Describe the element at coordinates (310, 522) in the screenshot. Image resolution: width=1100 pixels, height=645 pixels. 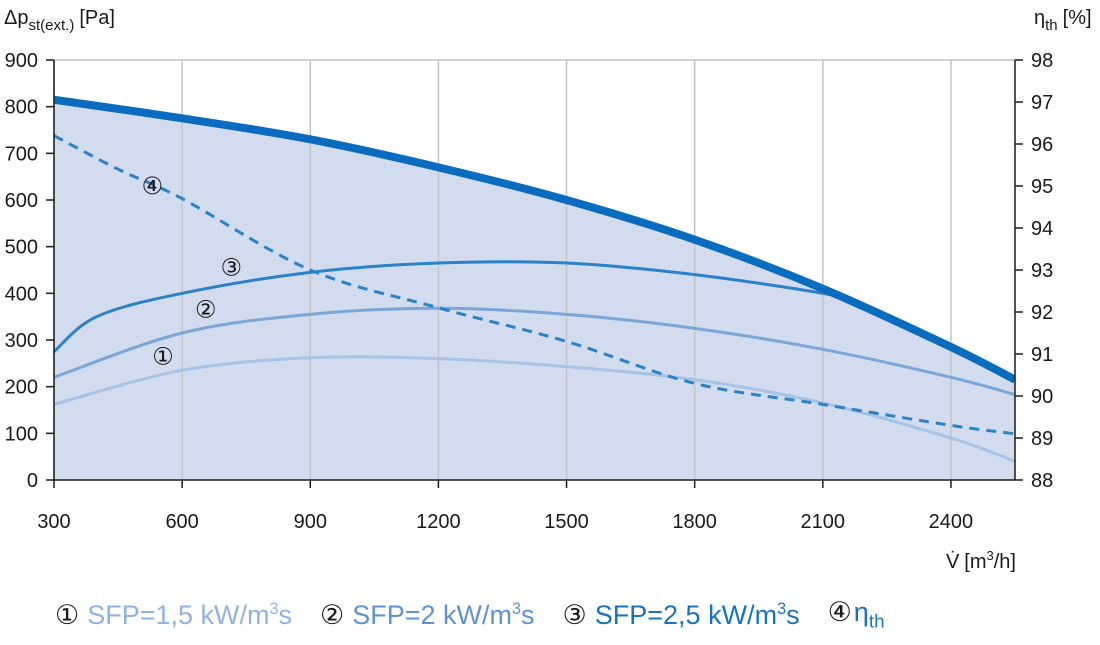
I see `x-tick-label: 900` at that location.